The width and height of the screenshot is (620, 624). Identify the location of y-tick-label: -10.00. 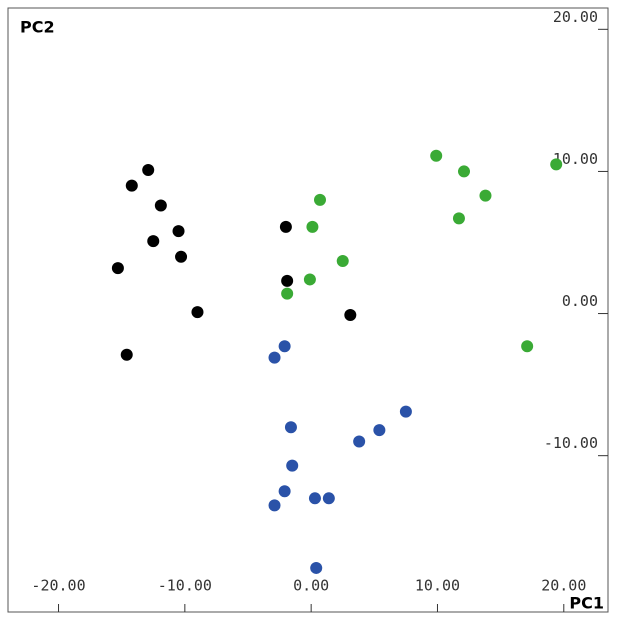
(571, 443).